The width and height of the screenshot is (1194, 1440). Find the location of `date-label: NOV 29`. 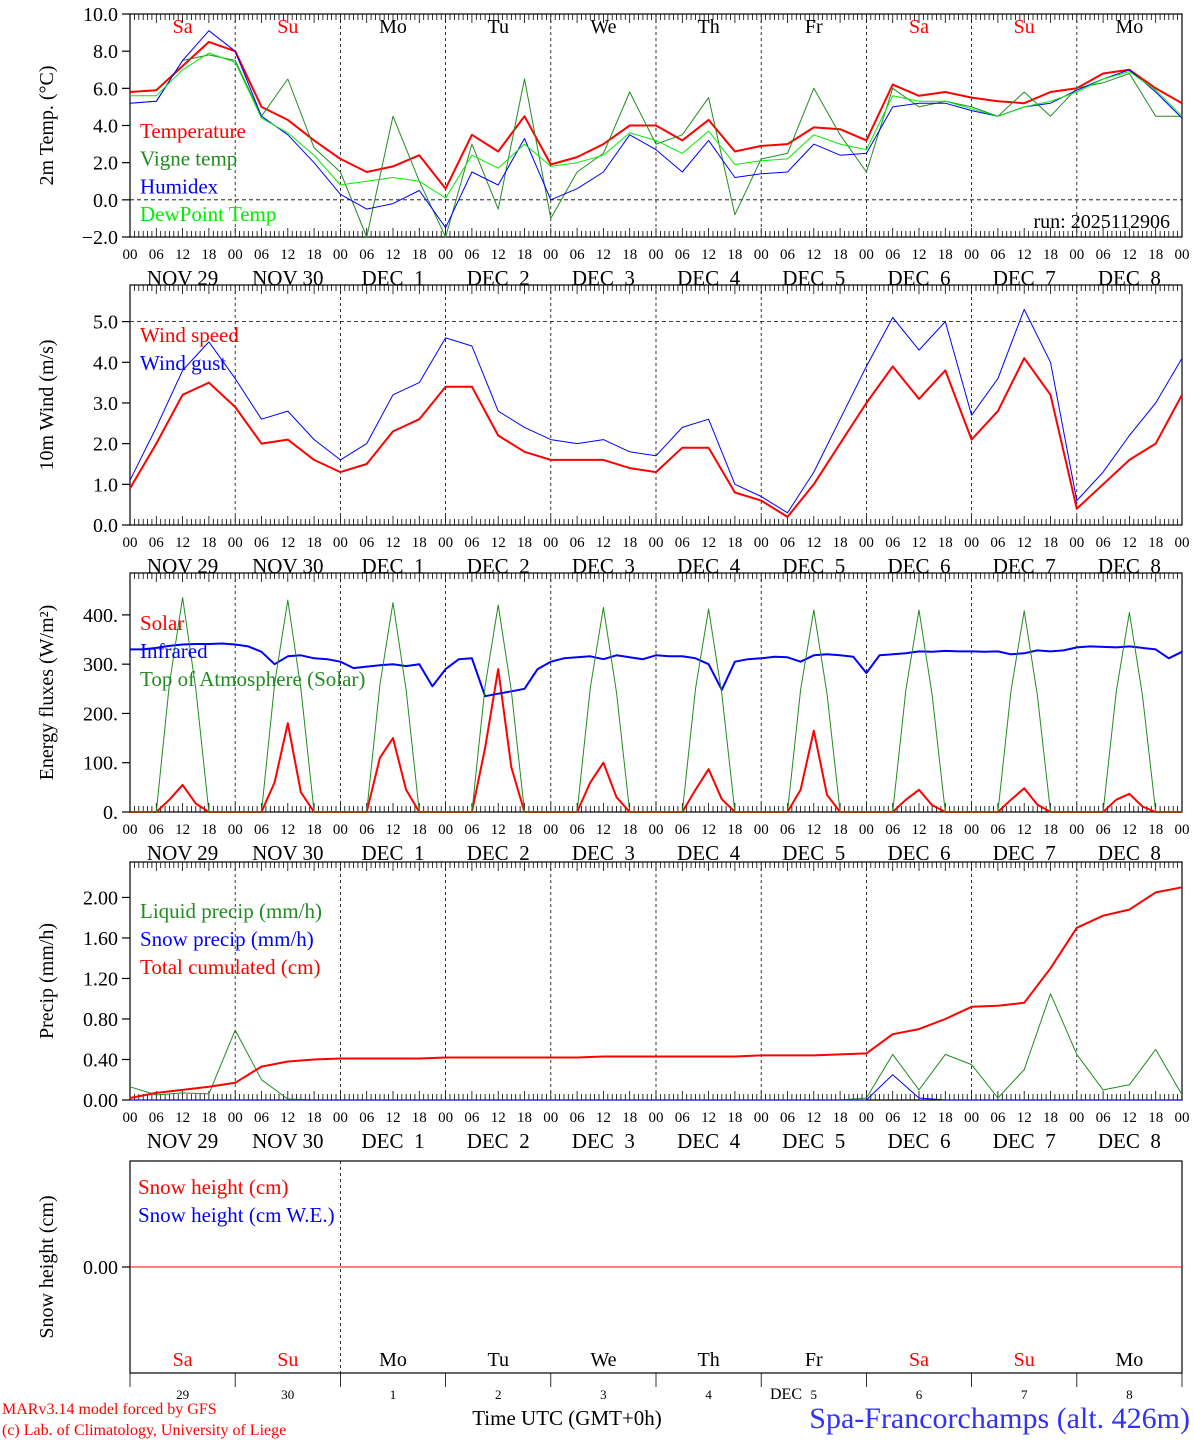

date-label: NOV 29 is located at coordinates (182, 1141).